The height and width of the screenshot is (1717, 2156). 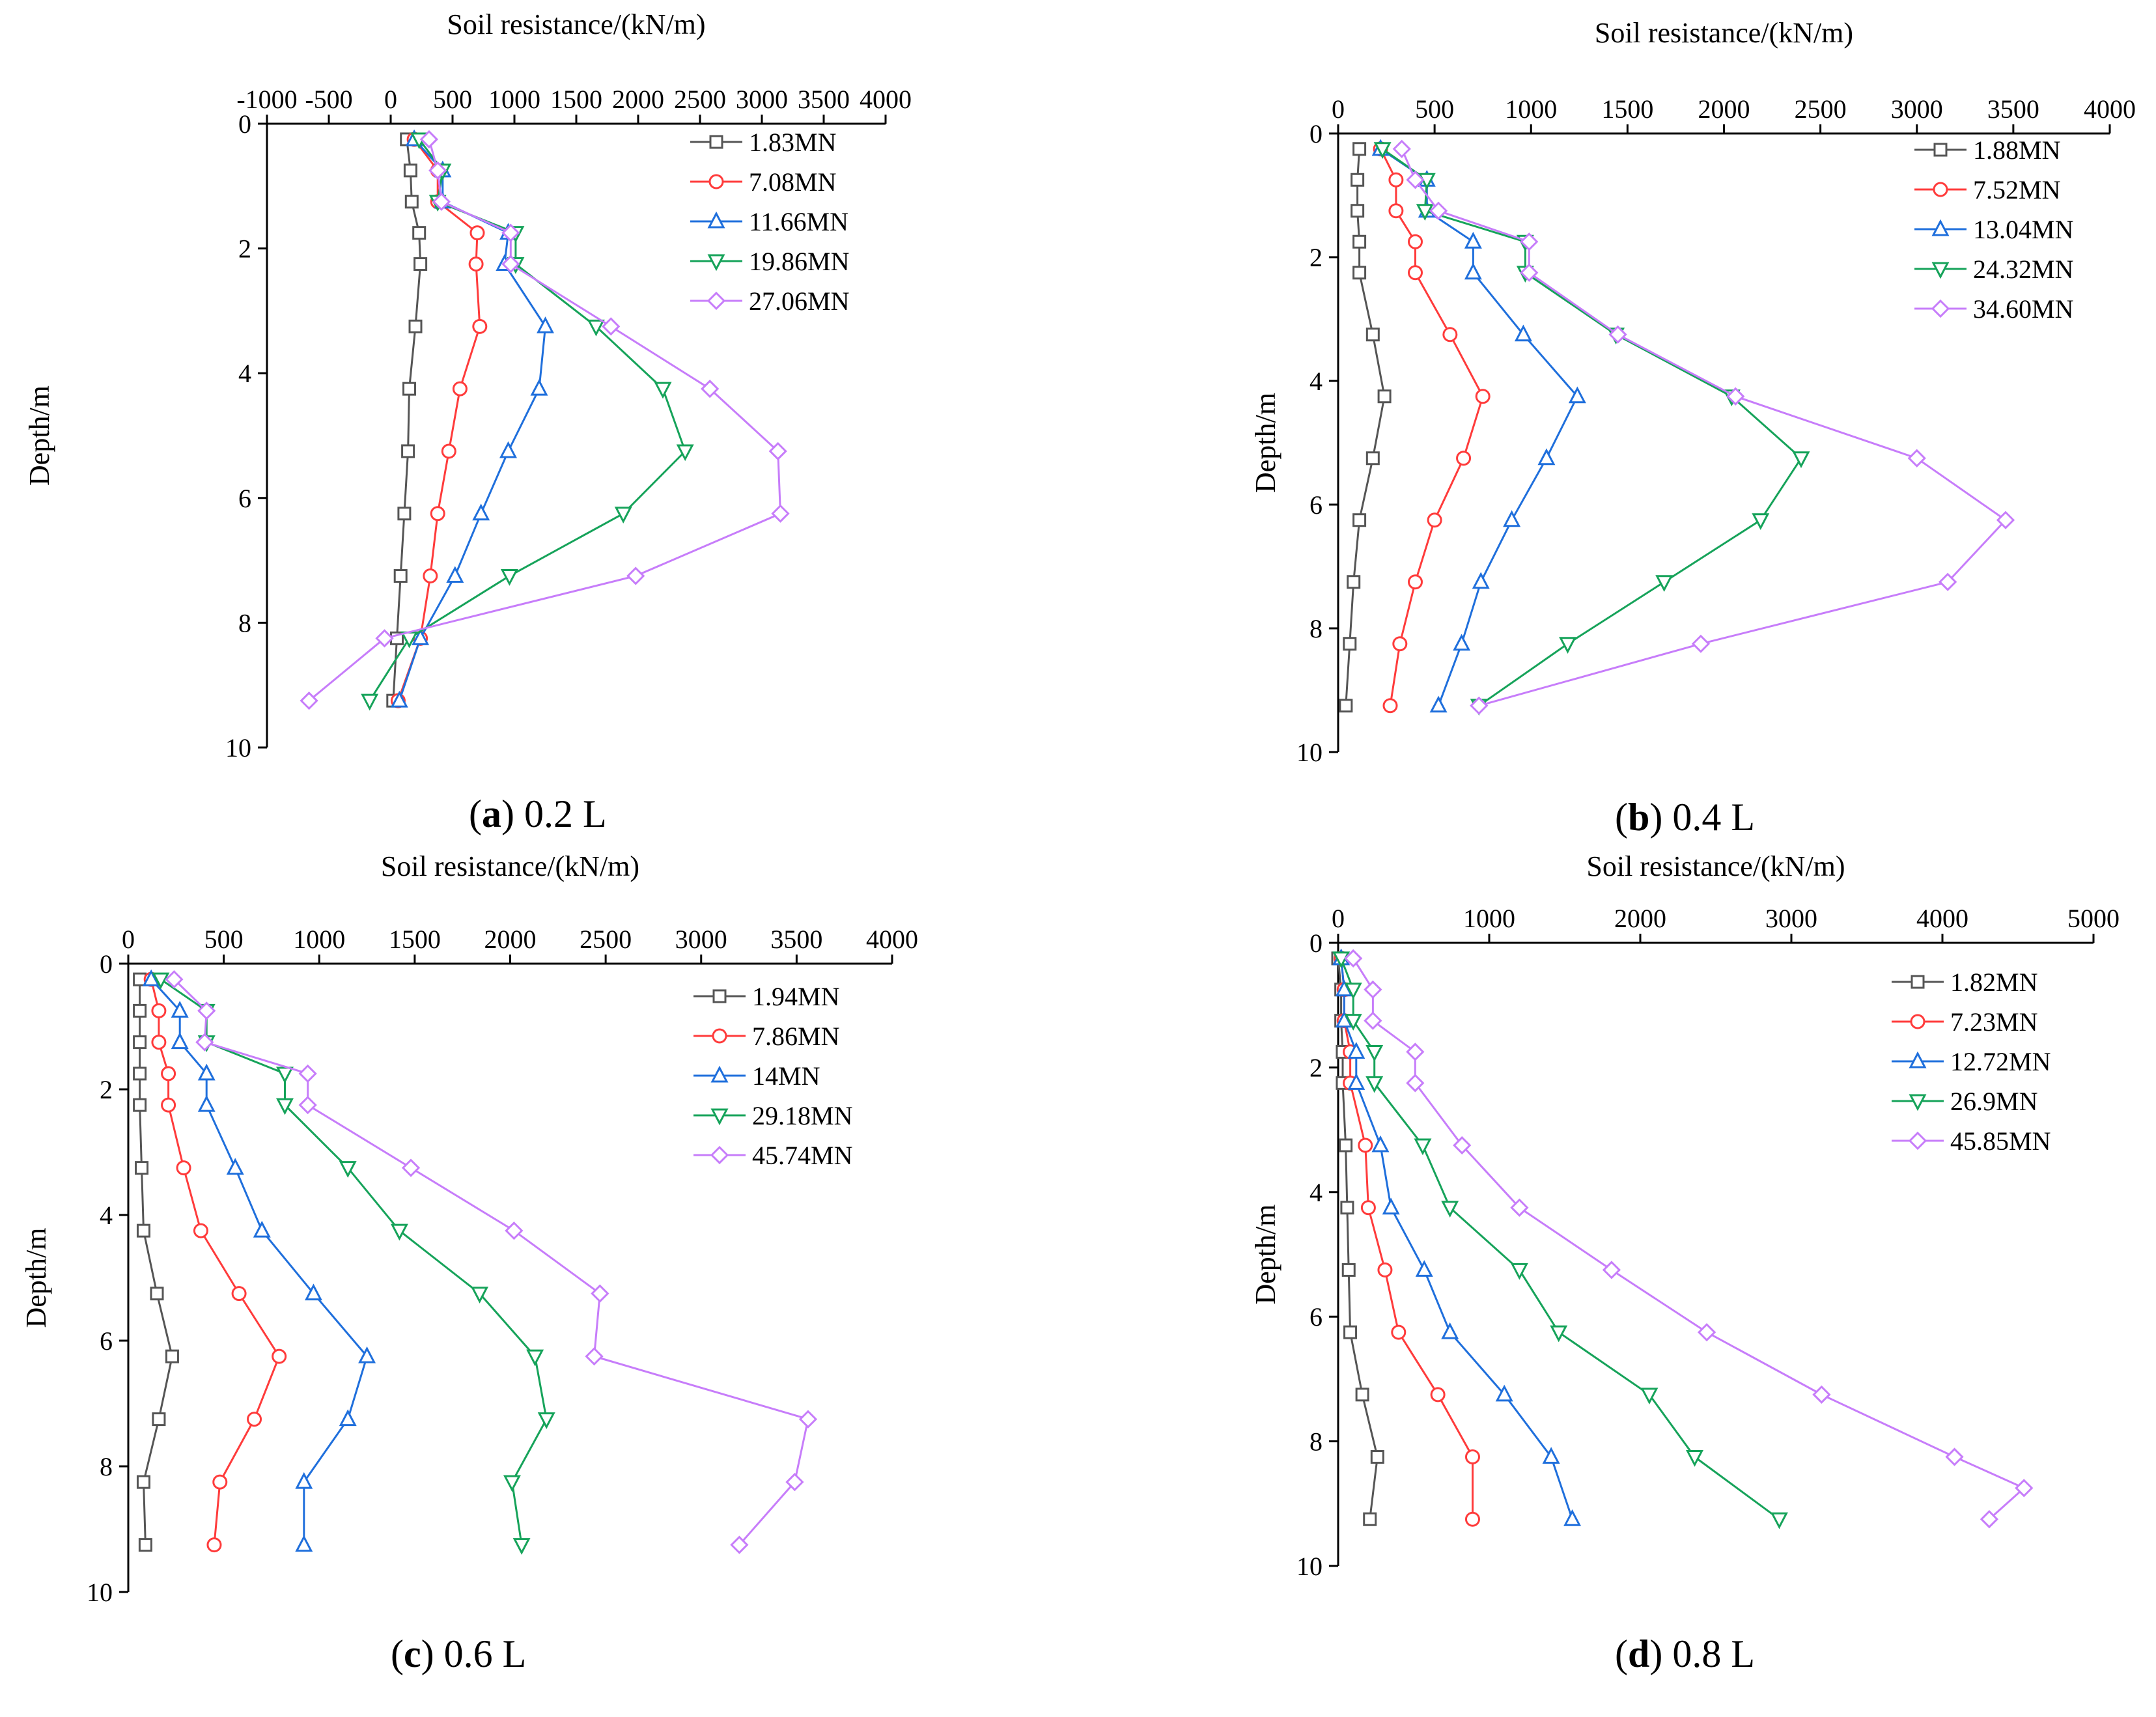 I want to click on legend-label: 34.60MN, so click(x=2023, y=309).